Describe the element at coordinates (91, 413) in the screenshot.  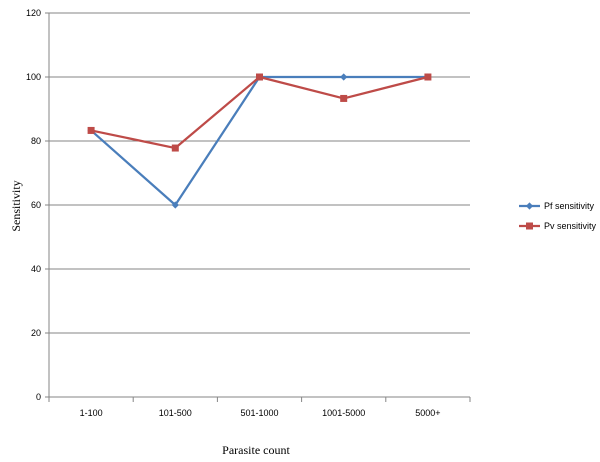
I see `x-tick-label: 1-100` at that location.